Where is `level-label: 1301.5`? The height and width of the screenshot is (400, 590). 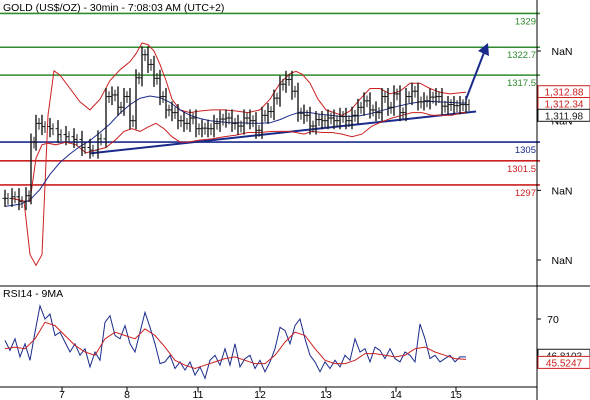 level-label: 1301.5 is located at coordinates (521, 169).